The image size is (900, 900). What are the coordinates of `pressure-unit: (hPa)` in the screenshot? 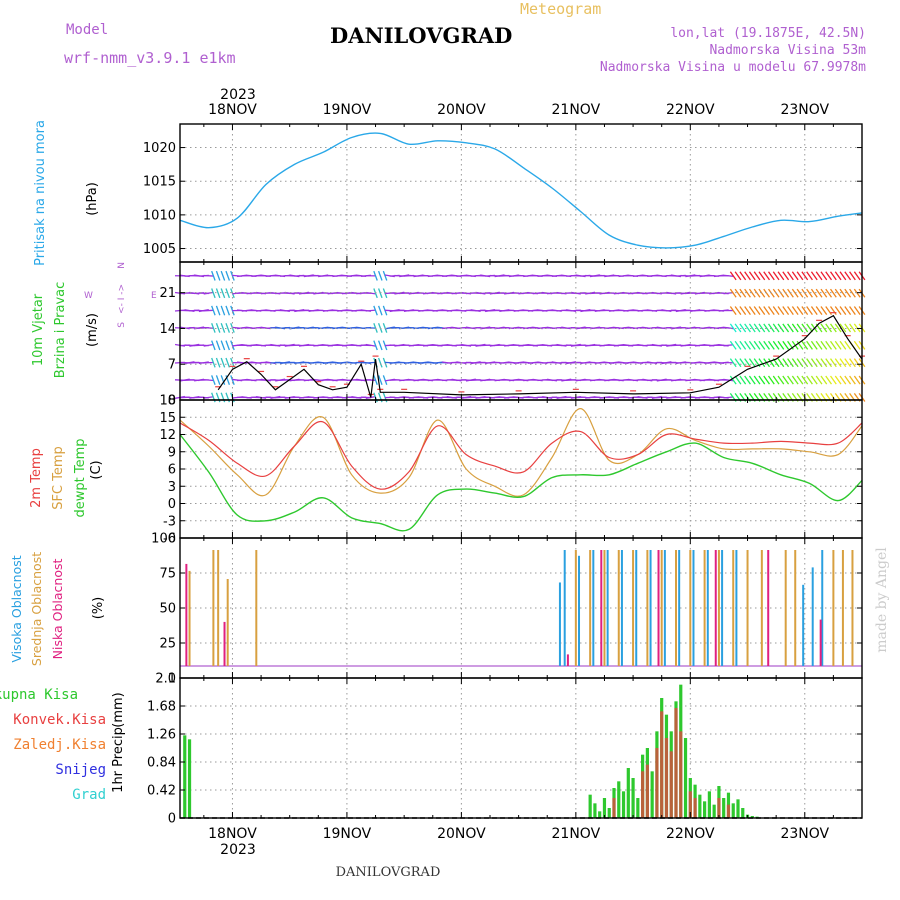 It's located at (92, 199).